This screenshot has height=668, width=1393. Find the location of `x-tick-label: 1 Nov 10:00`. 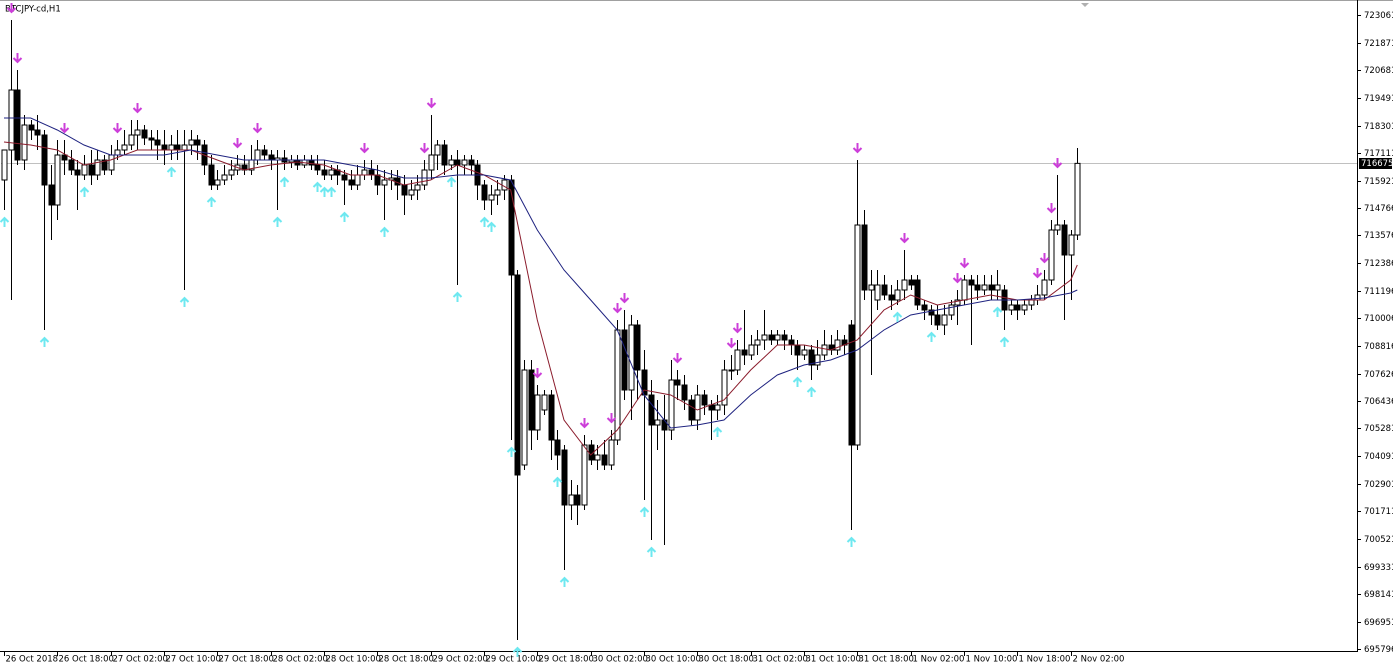

x-tick-label: 1 Nov 10:00 is located at coordinates (992, 660).